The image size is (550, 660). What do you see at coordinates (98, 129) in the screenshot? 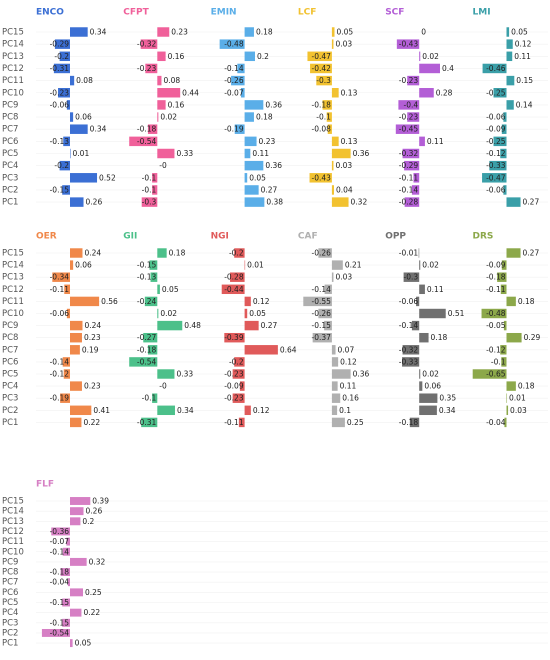
I see `value-label: 0.34` at bounding box center [98, 129].